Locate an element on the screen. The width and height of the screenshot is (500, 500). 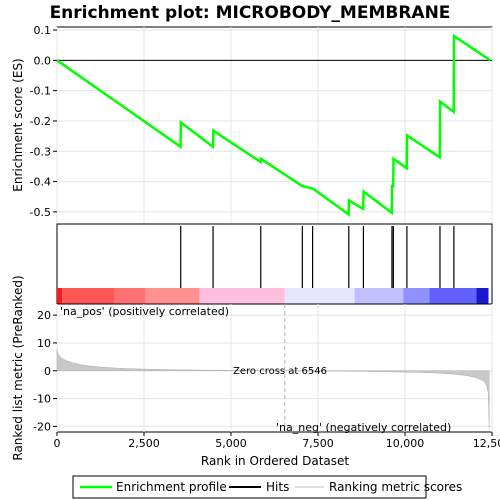
metric-y-tick-label: 0 is located at coordinates (47, 371).